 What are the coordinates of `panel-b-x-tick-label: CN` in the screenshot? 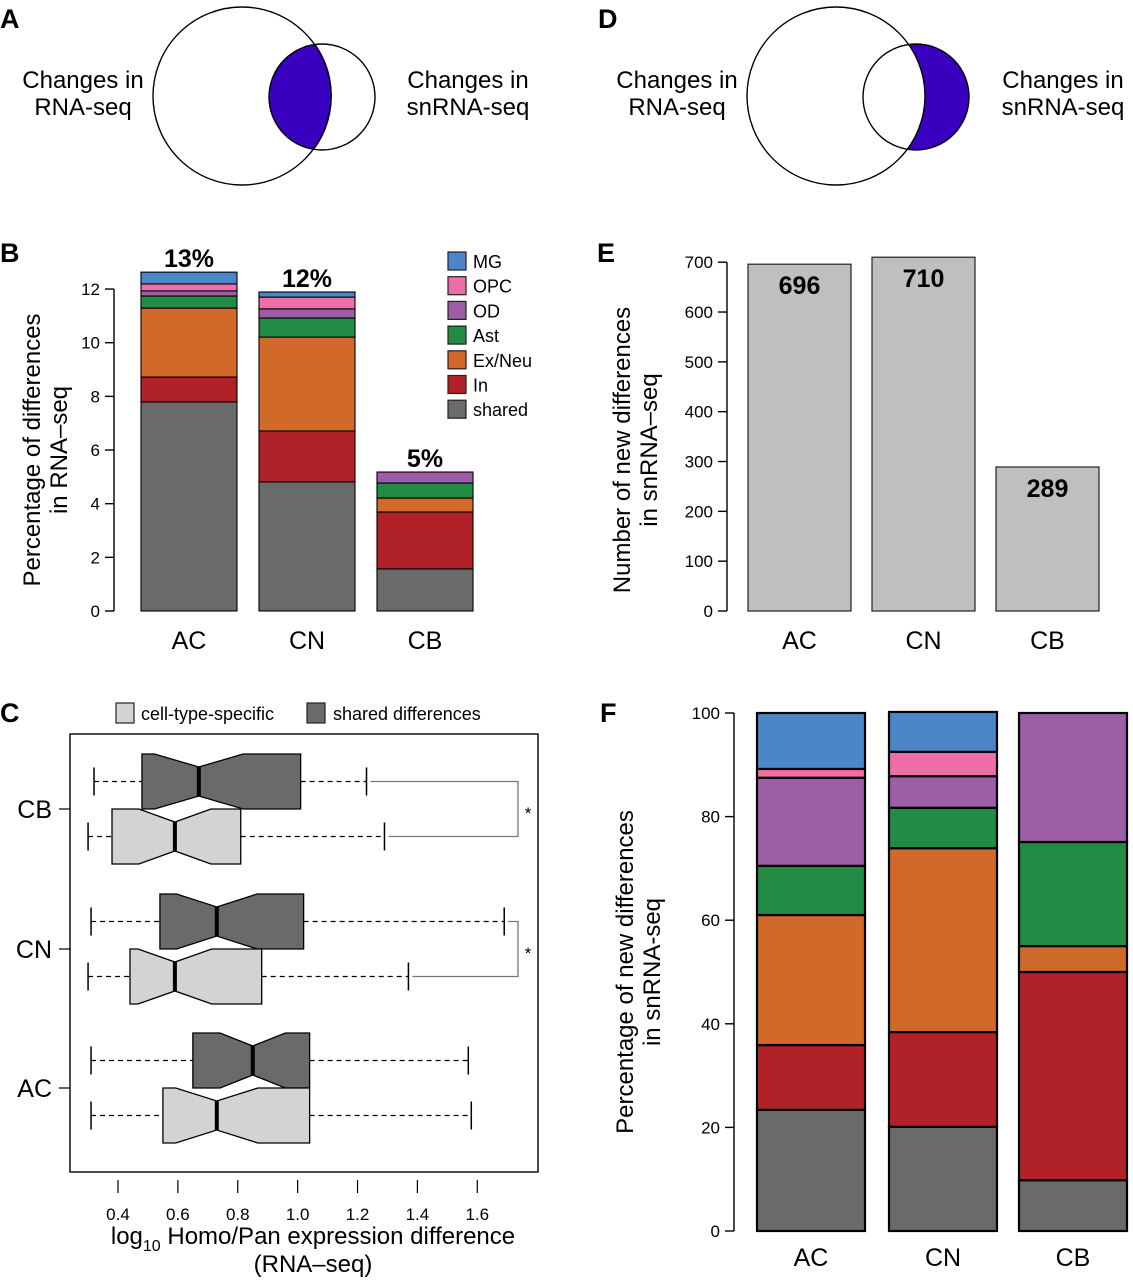 It's located at (307, 641).